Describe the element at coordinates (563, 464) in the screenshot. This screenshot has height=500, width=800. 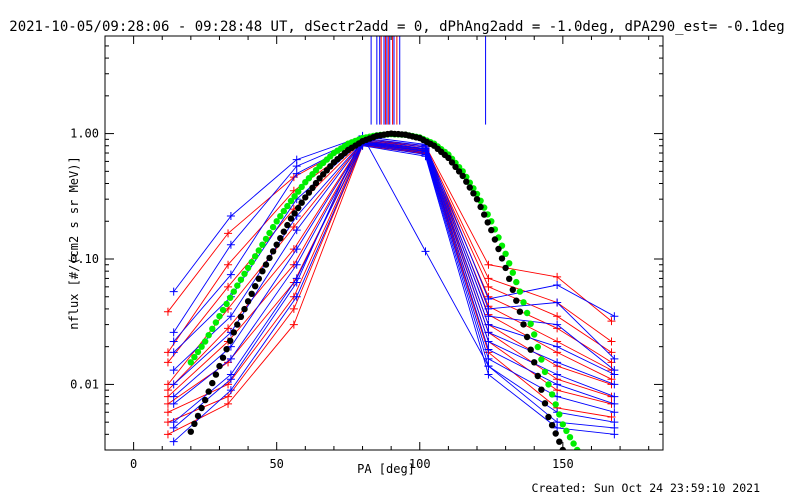
I see `x-tick-label: 150` at that location.